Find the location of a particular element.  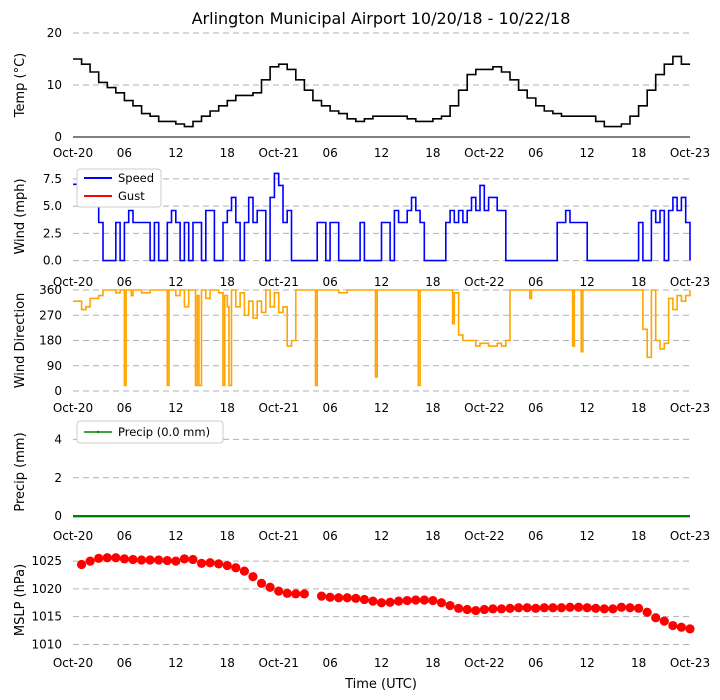

y-axis-label: Precip (mm) is located at coordinates (20, 471).